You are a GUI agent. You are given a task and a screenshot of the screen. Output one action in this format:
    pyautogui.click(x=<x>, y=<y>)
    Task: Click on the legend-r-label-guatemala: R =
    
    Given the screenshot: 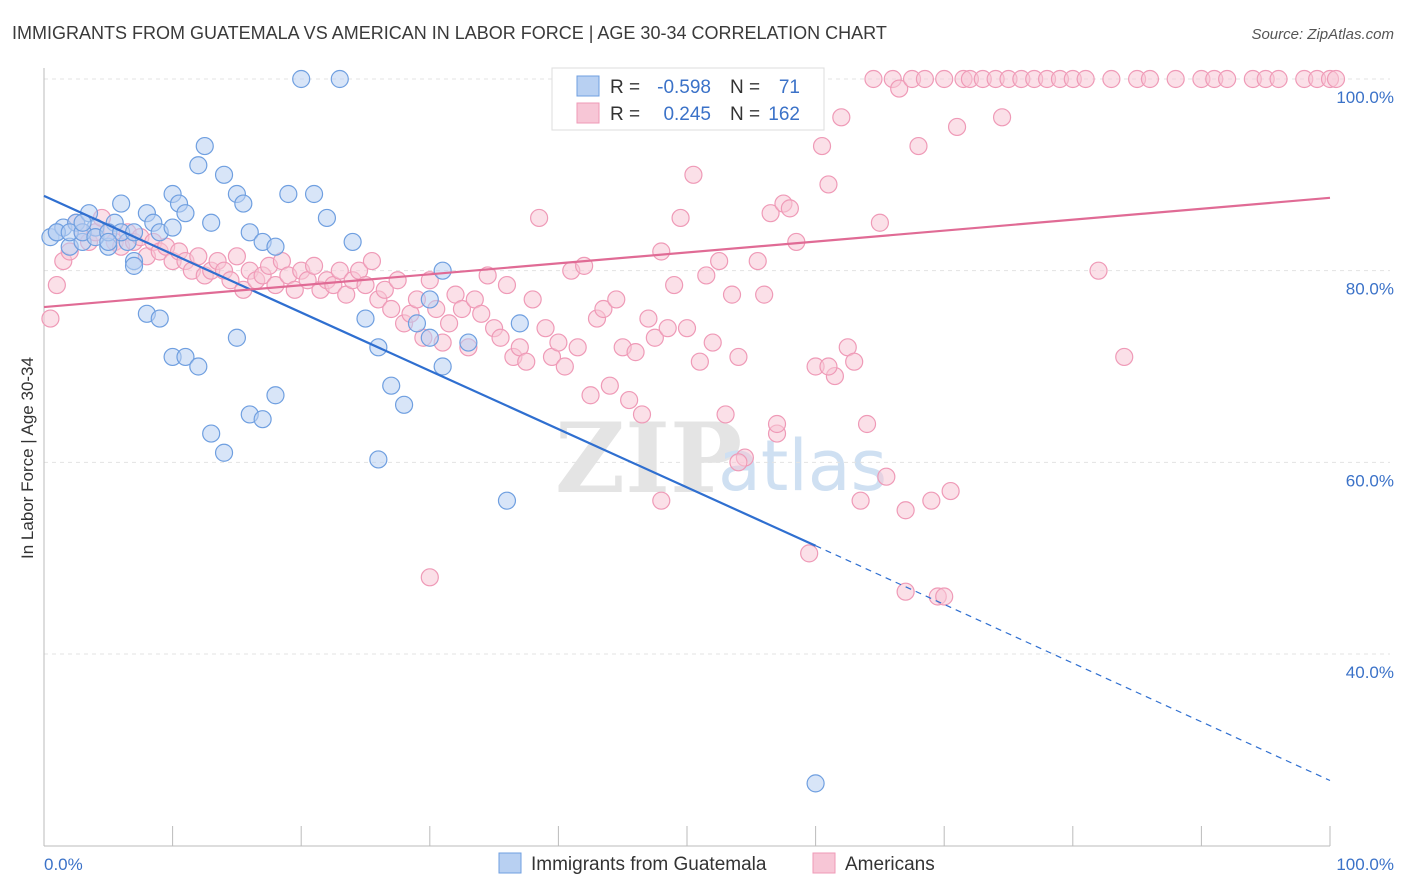 What is the action you would take?
    pyautogui.click(x=625, y=87)
    